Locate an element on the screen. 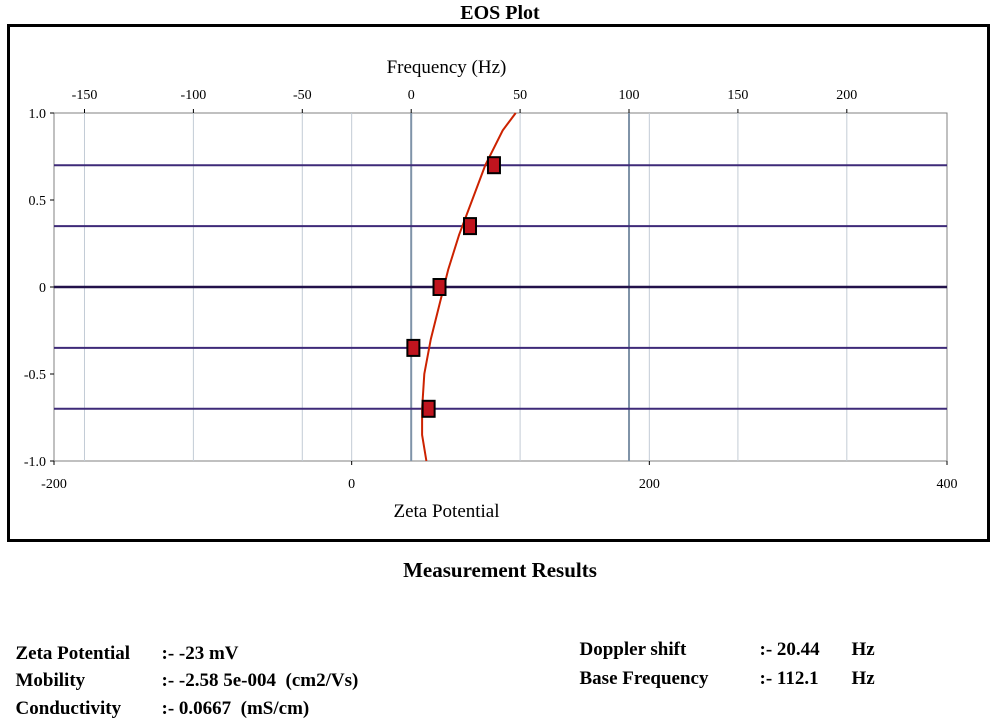 The height and width of the screenshot is (720, 1000). result-doppler-shift: Doppler shift :- 20.44 Hz is located at coordinates (722, 638).